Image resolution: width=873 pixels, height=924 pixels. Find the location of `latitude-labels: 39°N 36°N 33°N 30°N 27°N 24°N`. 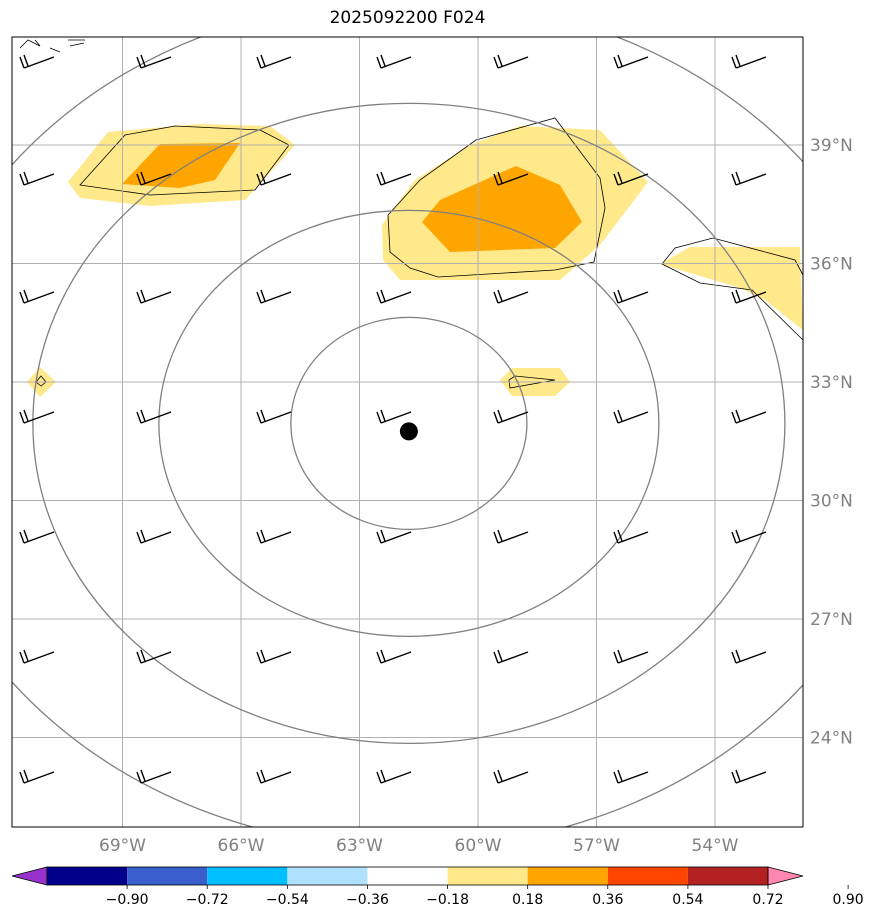

latitude-labels: 39°N 36°N 33°N 30°N 27°N 24°N is located at coordinates (831, 442).